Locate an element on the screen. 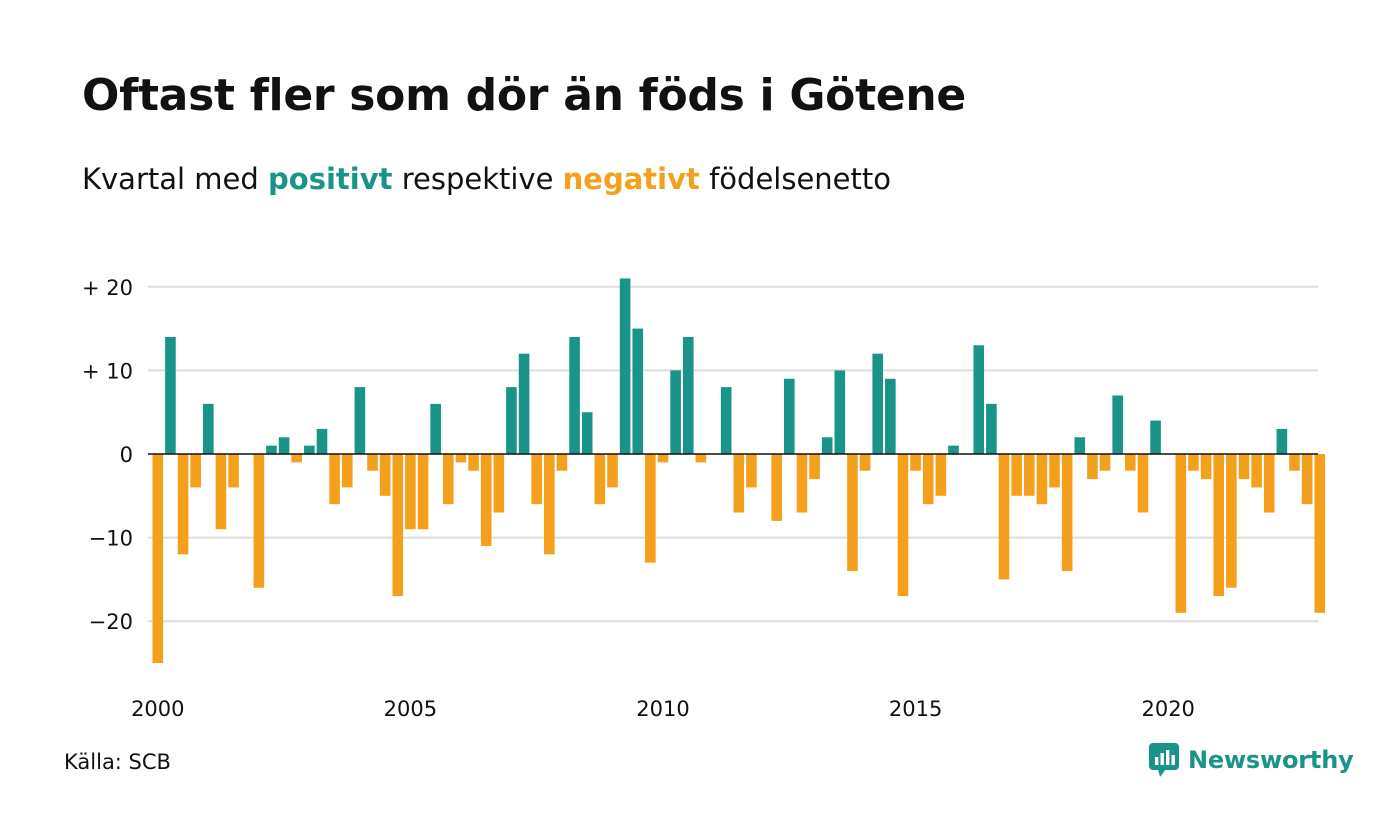  y-axis-labels: + 20 + 10 0 −10 −20 is located at coordinates (107, 455).